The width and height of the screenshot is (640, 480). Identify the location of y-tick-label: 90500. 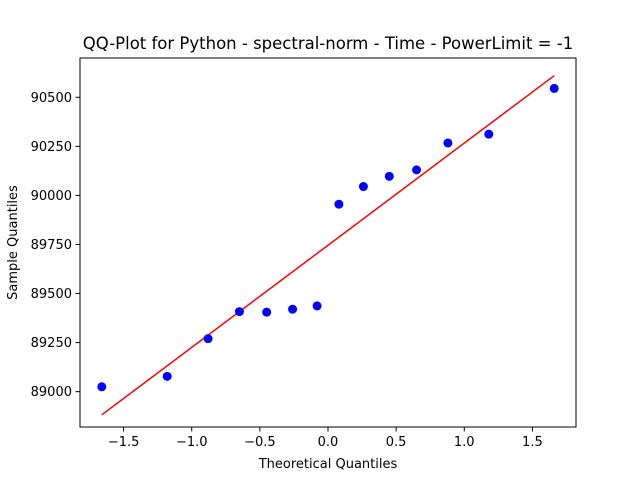
(51, 98).